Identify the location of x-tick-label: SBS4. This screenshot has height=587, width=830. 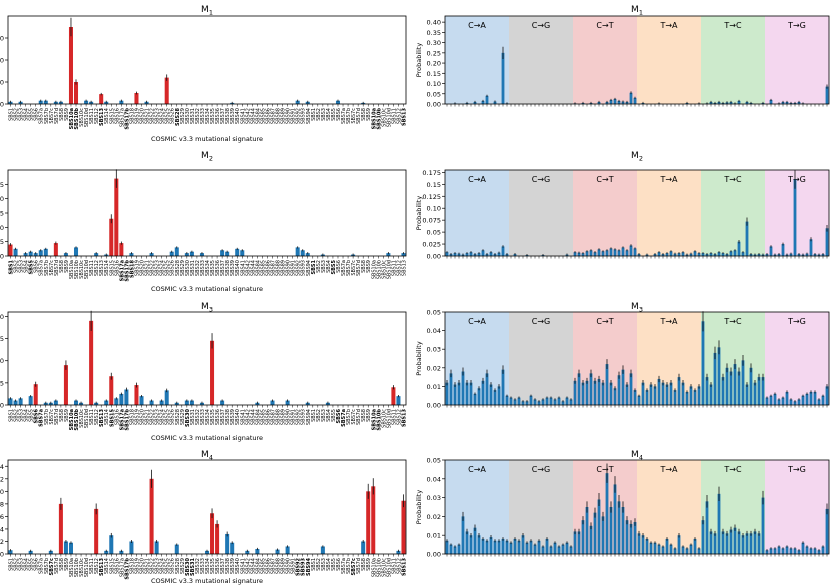
(329, 114).